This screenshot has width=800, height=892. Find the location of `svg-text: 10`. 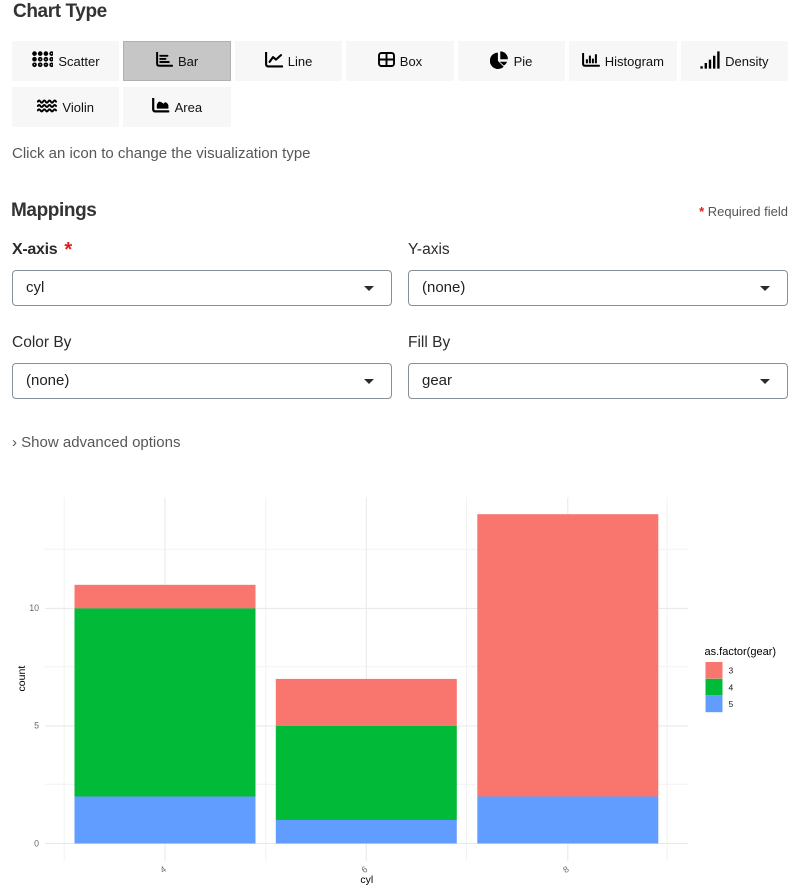

svg-text: 10 is located at coordinates (34, 608).